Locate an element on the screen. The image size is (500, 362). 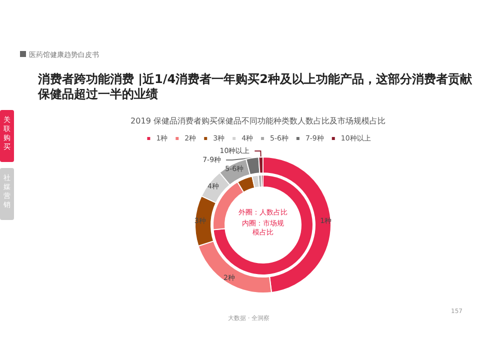
chart-title: 消费者跨功能消费 |近1/4消费者一年购买2种及以上功能产品，这部分消费者贡献保健品超过一半的业绩 is located at coordinates (255, 87).